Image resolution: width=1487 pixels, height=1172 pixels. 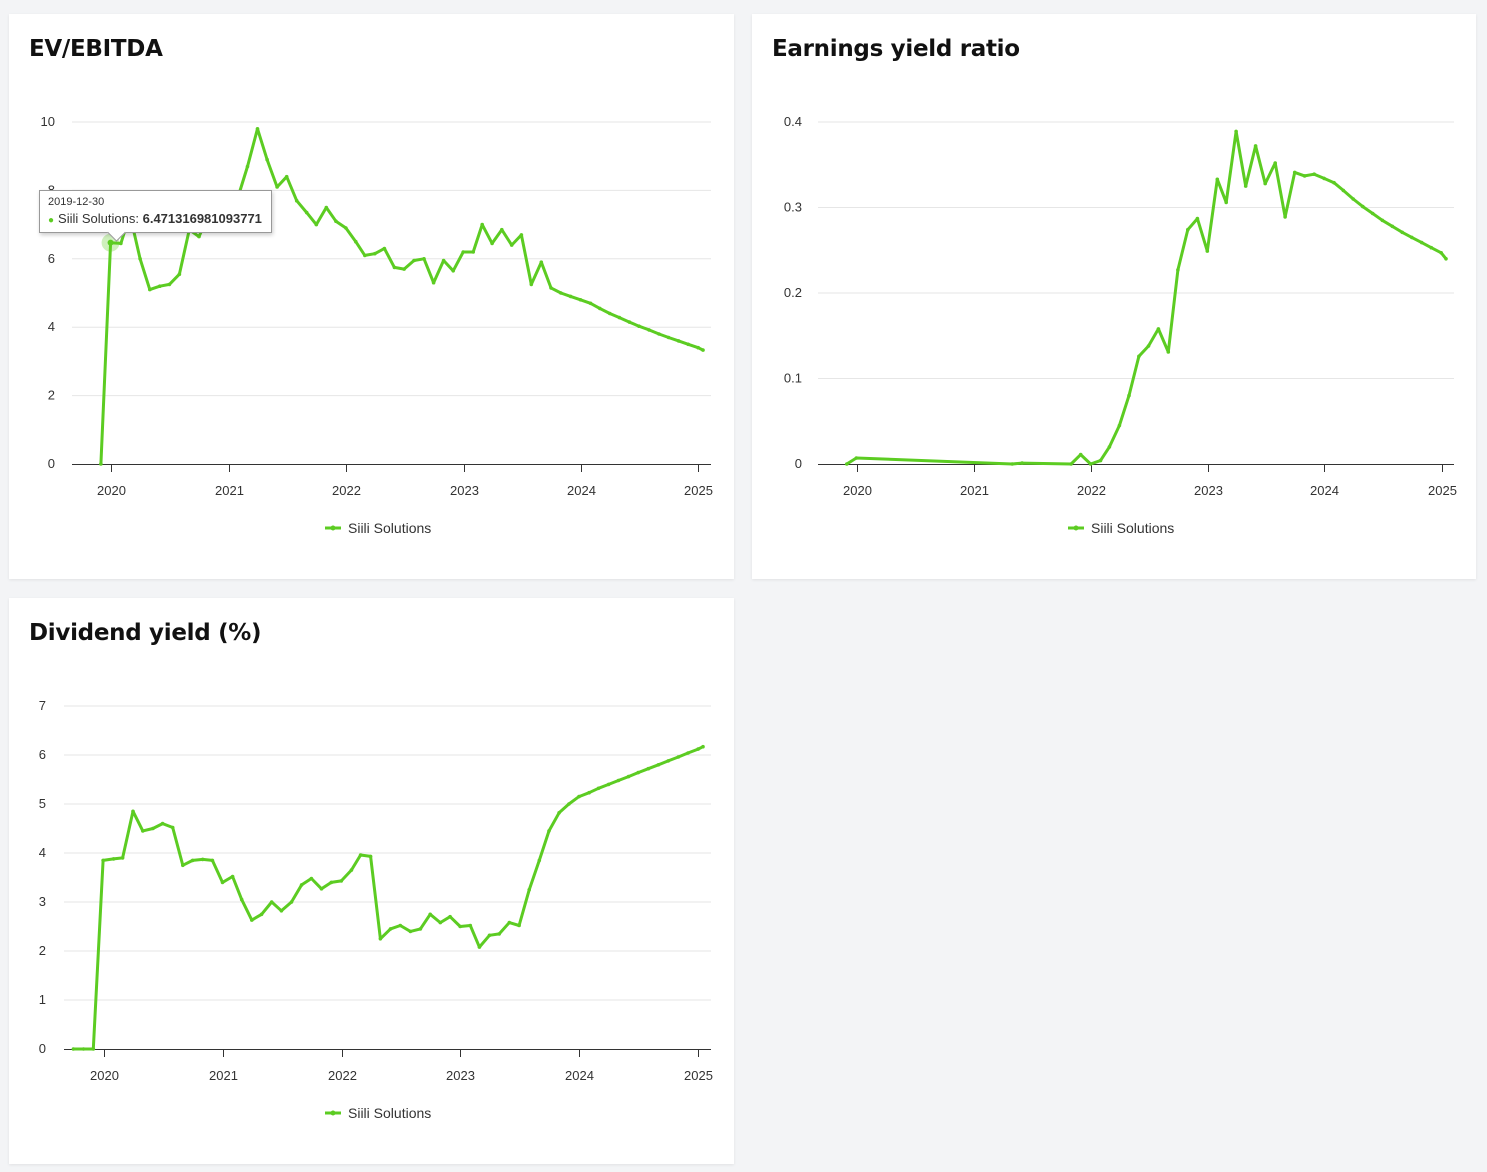 I want to click on y-tick-label: 0.3, so click(x=793, y=207).